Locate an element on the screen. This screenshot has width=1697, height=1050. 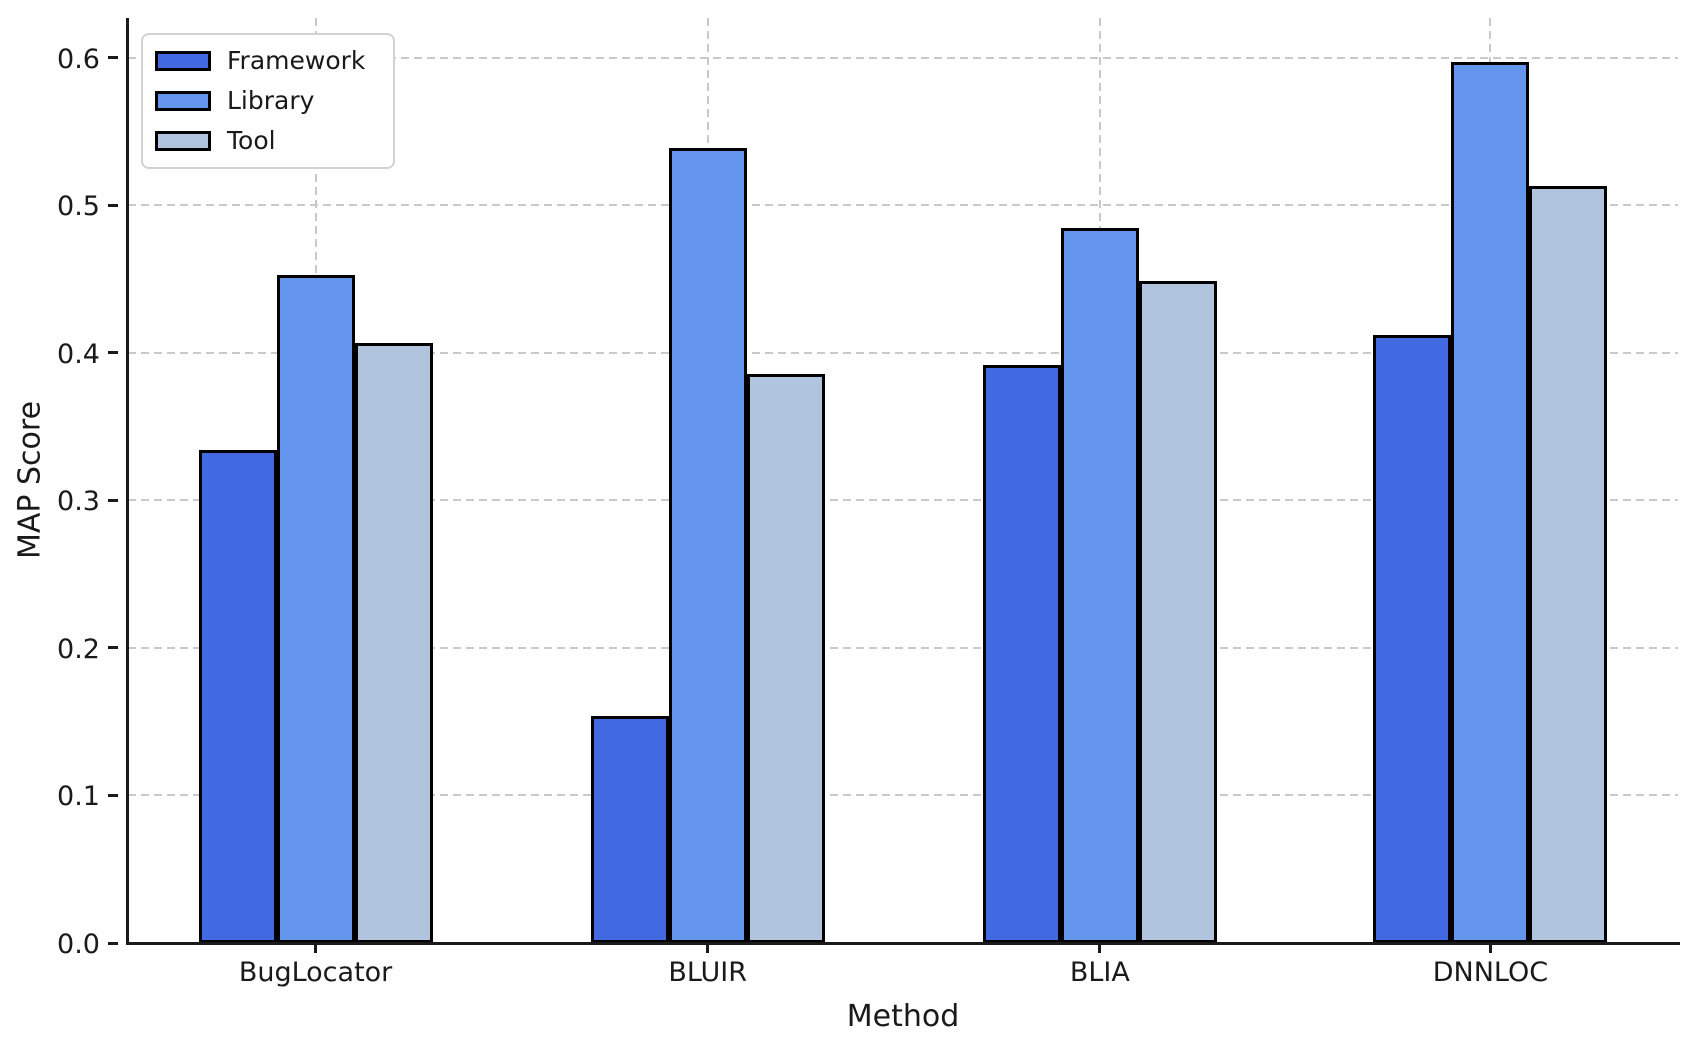
legend-entry-tool: Tool is located at coordinates (274, 141).